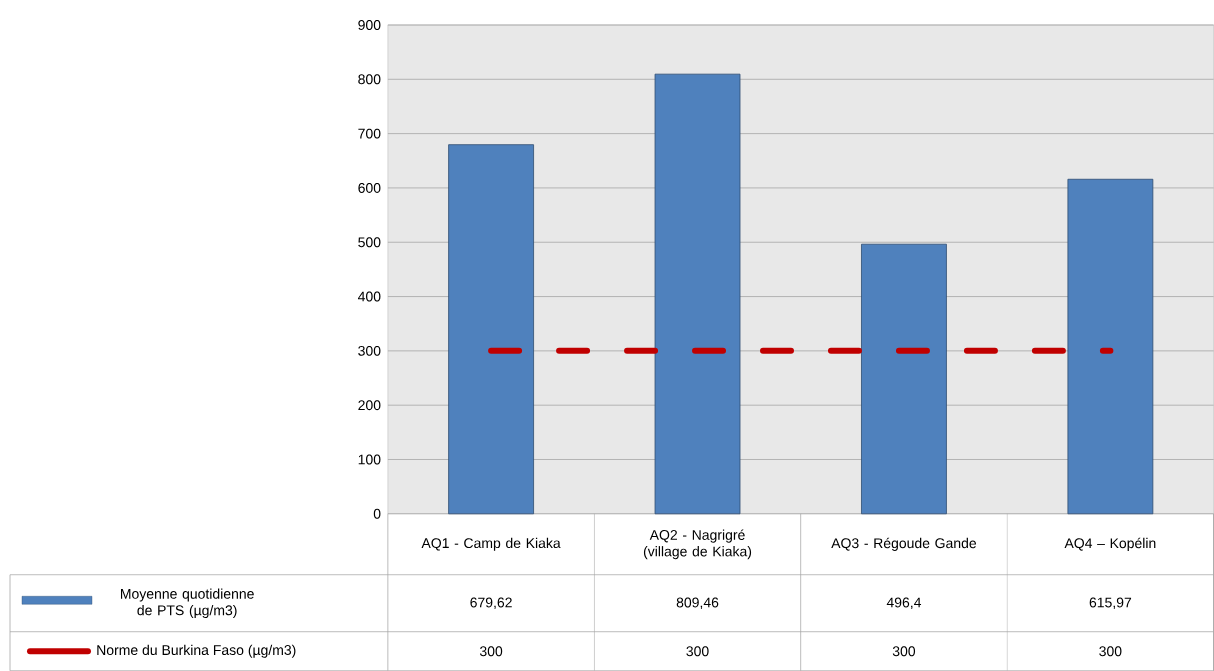 The width and height of the screenshot is (1214, 671). What do you see at coordinates (369, 187) in the screenshot?
I see `y-tick-label: 600` at bounding box center [369, 187].